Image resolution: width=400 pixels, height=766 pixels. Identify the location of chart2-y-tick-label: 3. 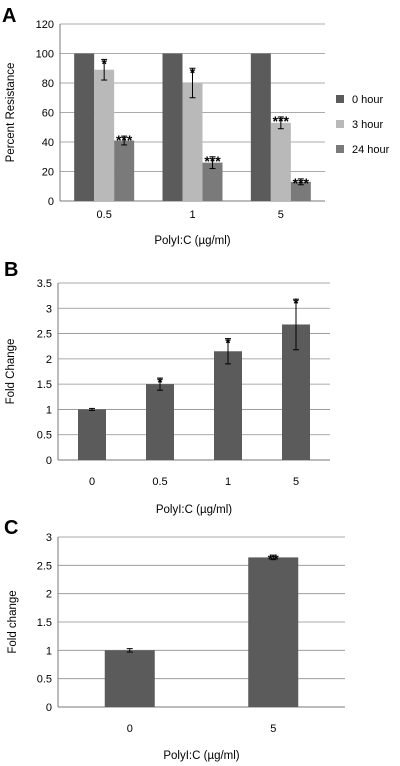
(49, 538).